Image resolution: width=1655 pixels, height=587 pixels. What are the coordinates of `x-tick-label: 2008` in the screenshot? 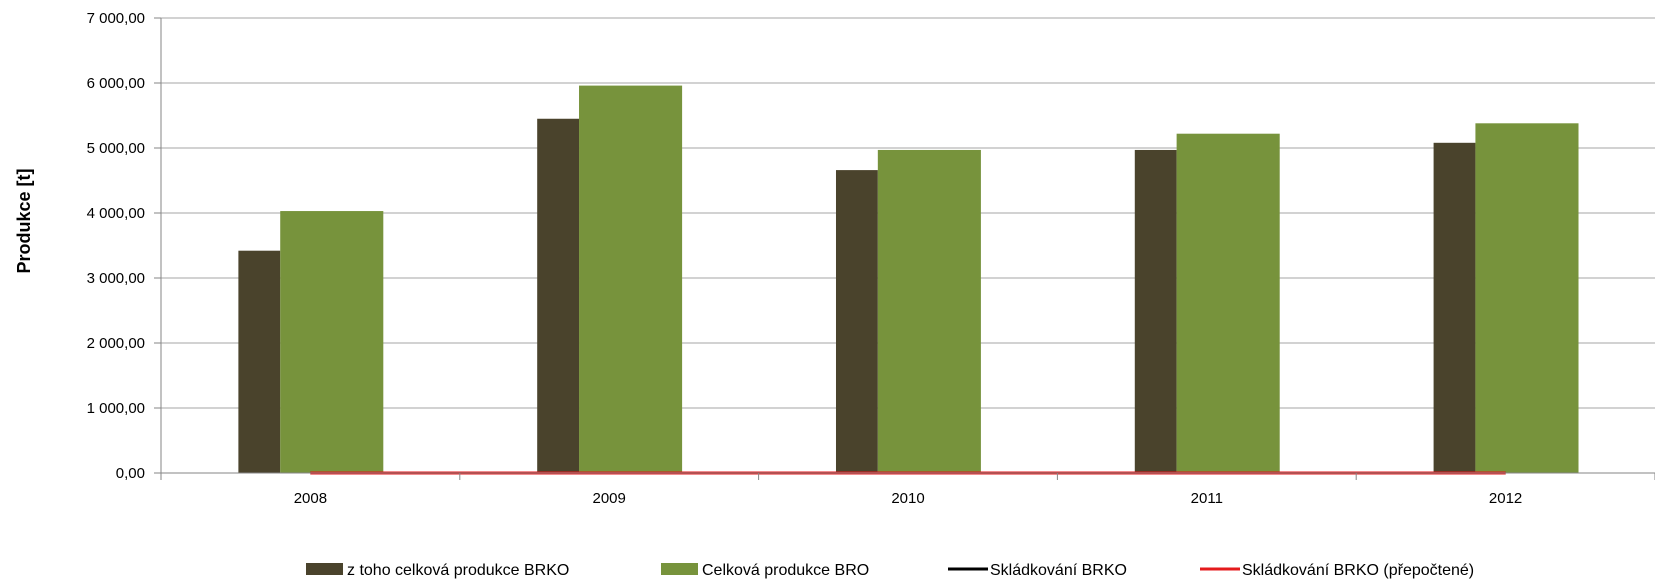 It's located at (310, 498).